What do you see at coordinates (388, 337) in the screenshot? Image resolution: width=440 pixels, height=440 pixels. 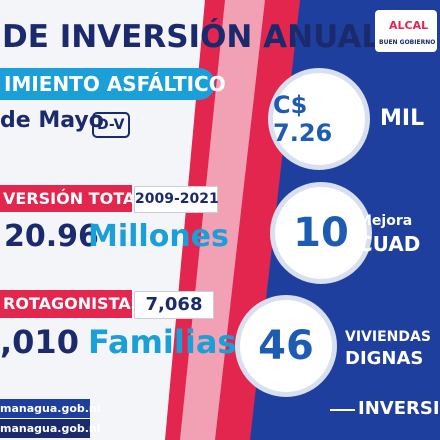 I see `stat-label: VIVIENDAS` at bounding box center [388, 337].